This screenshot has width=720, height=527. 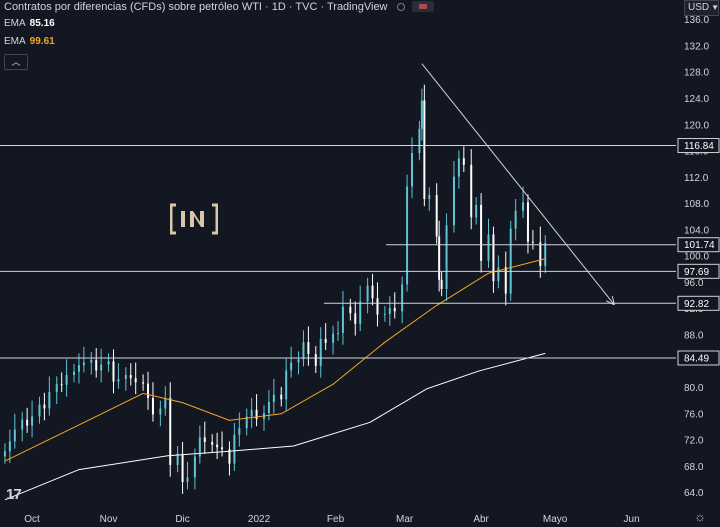 I want to click on trendline-arrowhead, so click(x=610, y=303).